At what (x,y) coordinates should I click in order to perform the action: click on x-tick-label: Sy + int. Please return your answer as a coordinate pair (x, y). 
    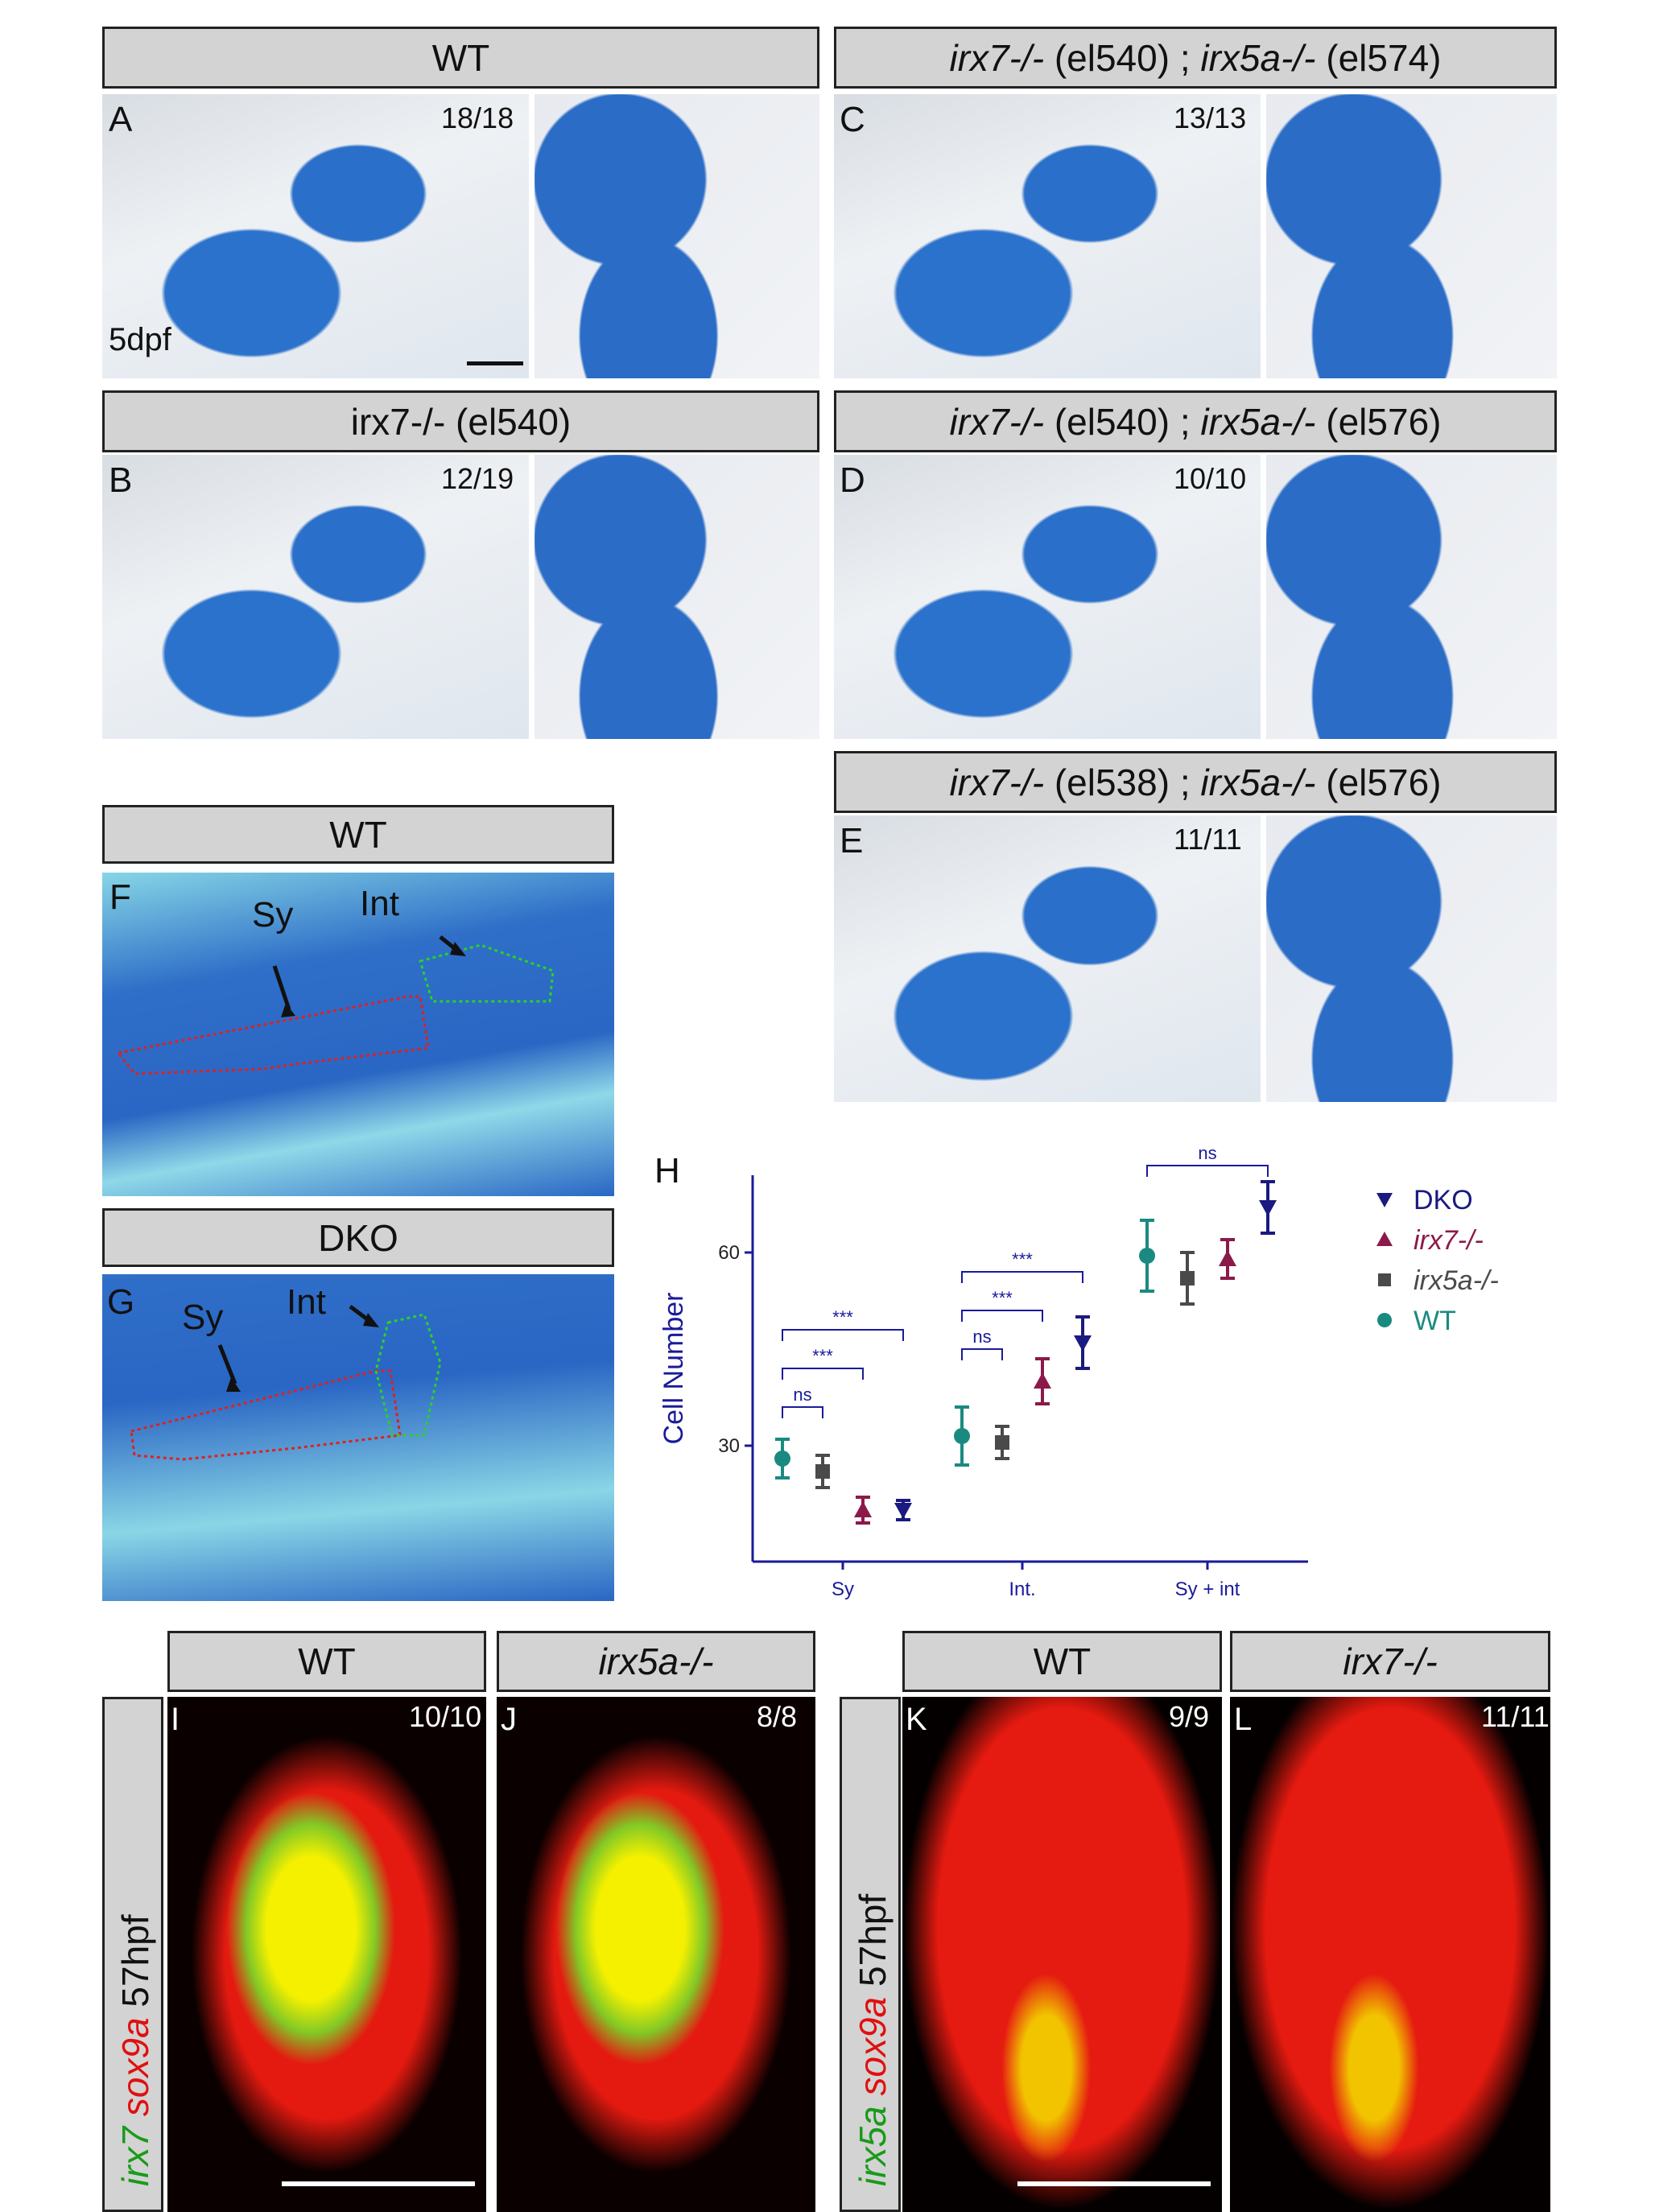
    Looking at the image, I should click on (1207, 1589).